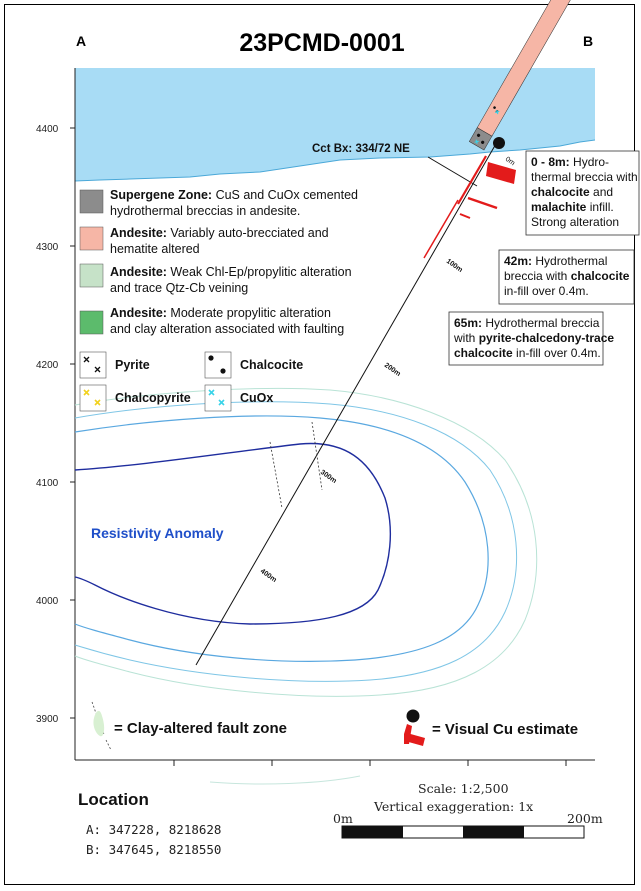 This screenshot has width=641, height=891. What do you see at coordinates (47, 365) in the screenshot?
I see `y-tick-label: 4200` at bounding box center [47, 365].